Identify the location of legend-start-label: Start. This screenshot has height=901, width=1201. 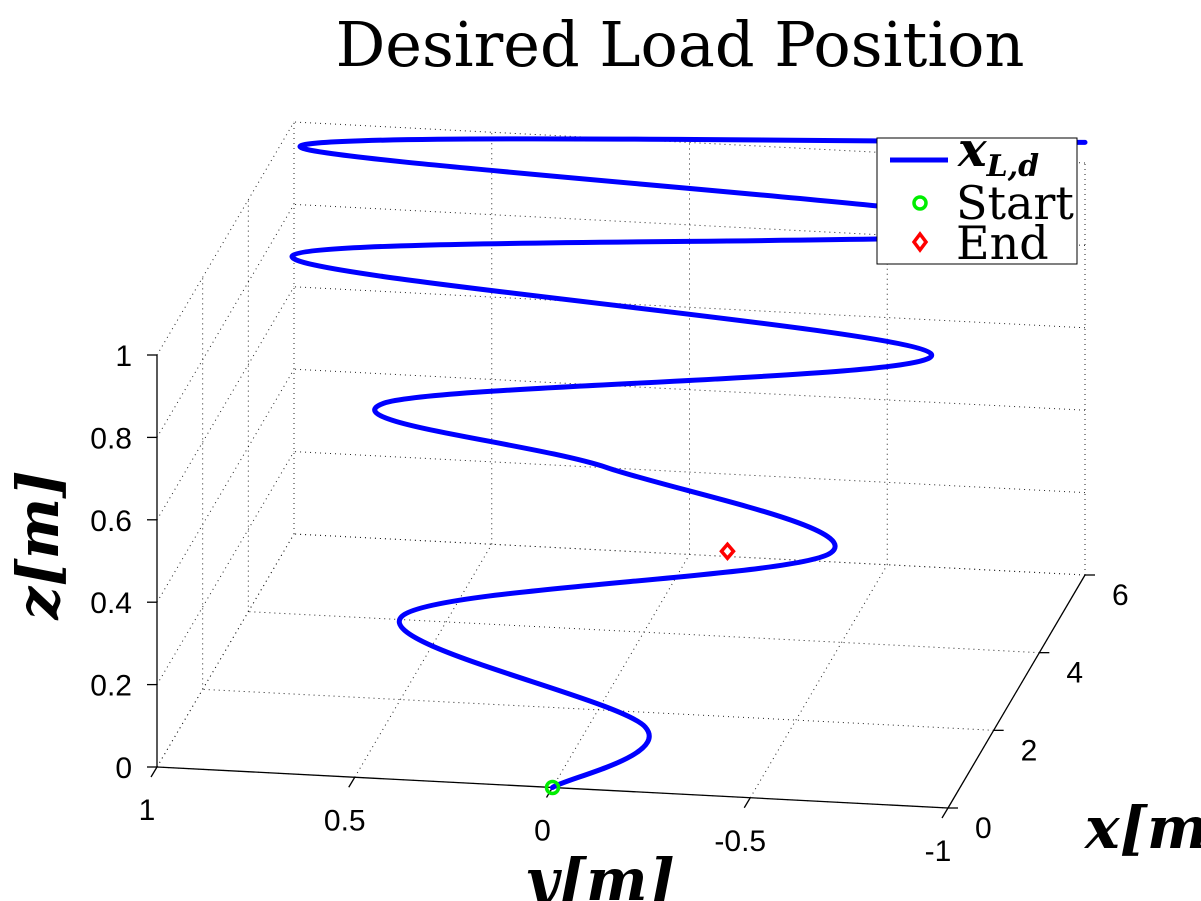
(1015, 203).